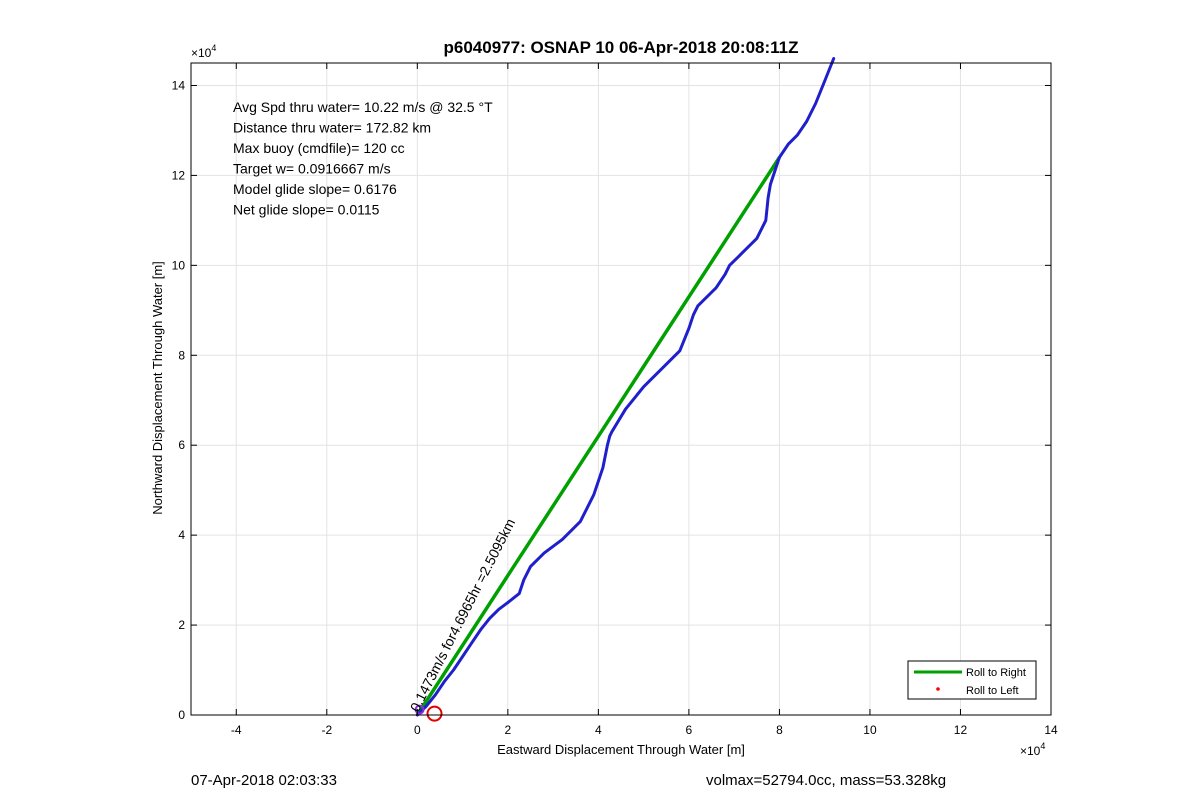 Image resolution: width=1200 pixels, height=804 pixels. What do you see at coordinates (264, 780) in the screenshot?
I see `footer-timestamp: 07-Apr-2018 02:03:33` at bounding box center [264, 780].